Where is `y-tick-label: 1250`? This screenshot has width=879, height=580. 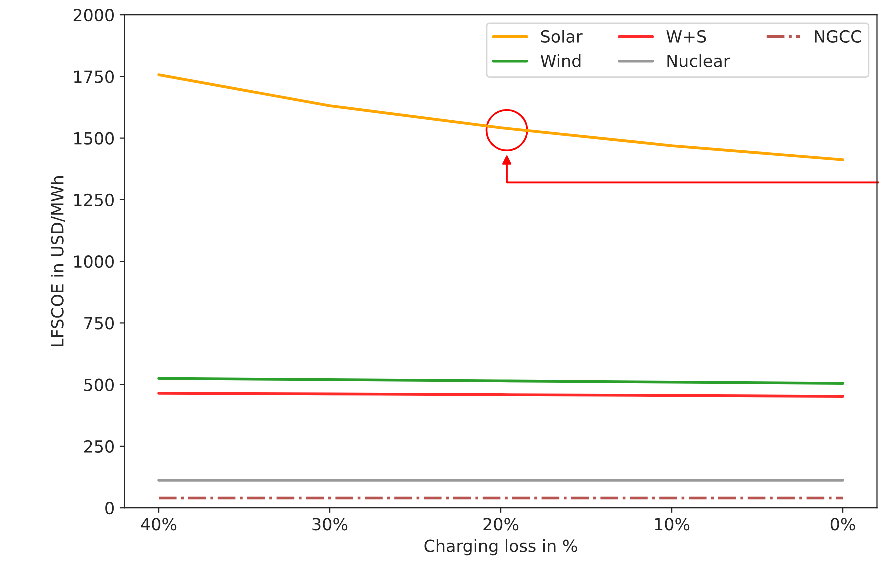
y-tick-label: 1250 is located at coordinates (94, 200).